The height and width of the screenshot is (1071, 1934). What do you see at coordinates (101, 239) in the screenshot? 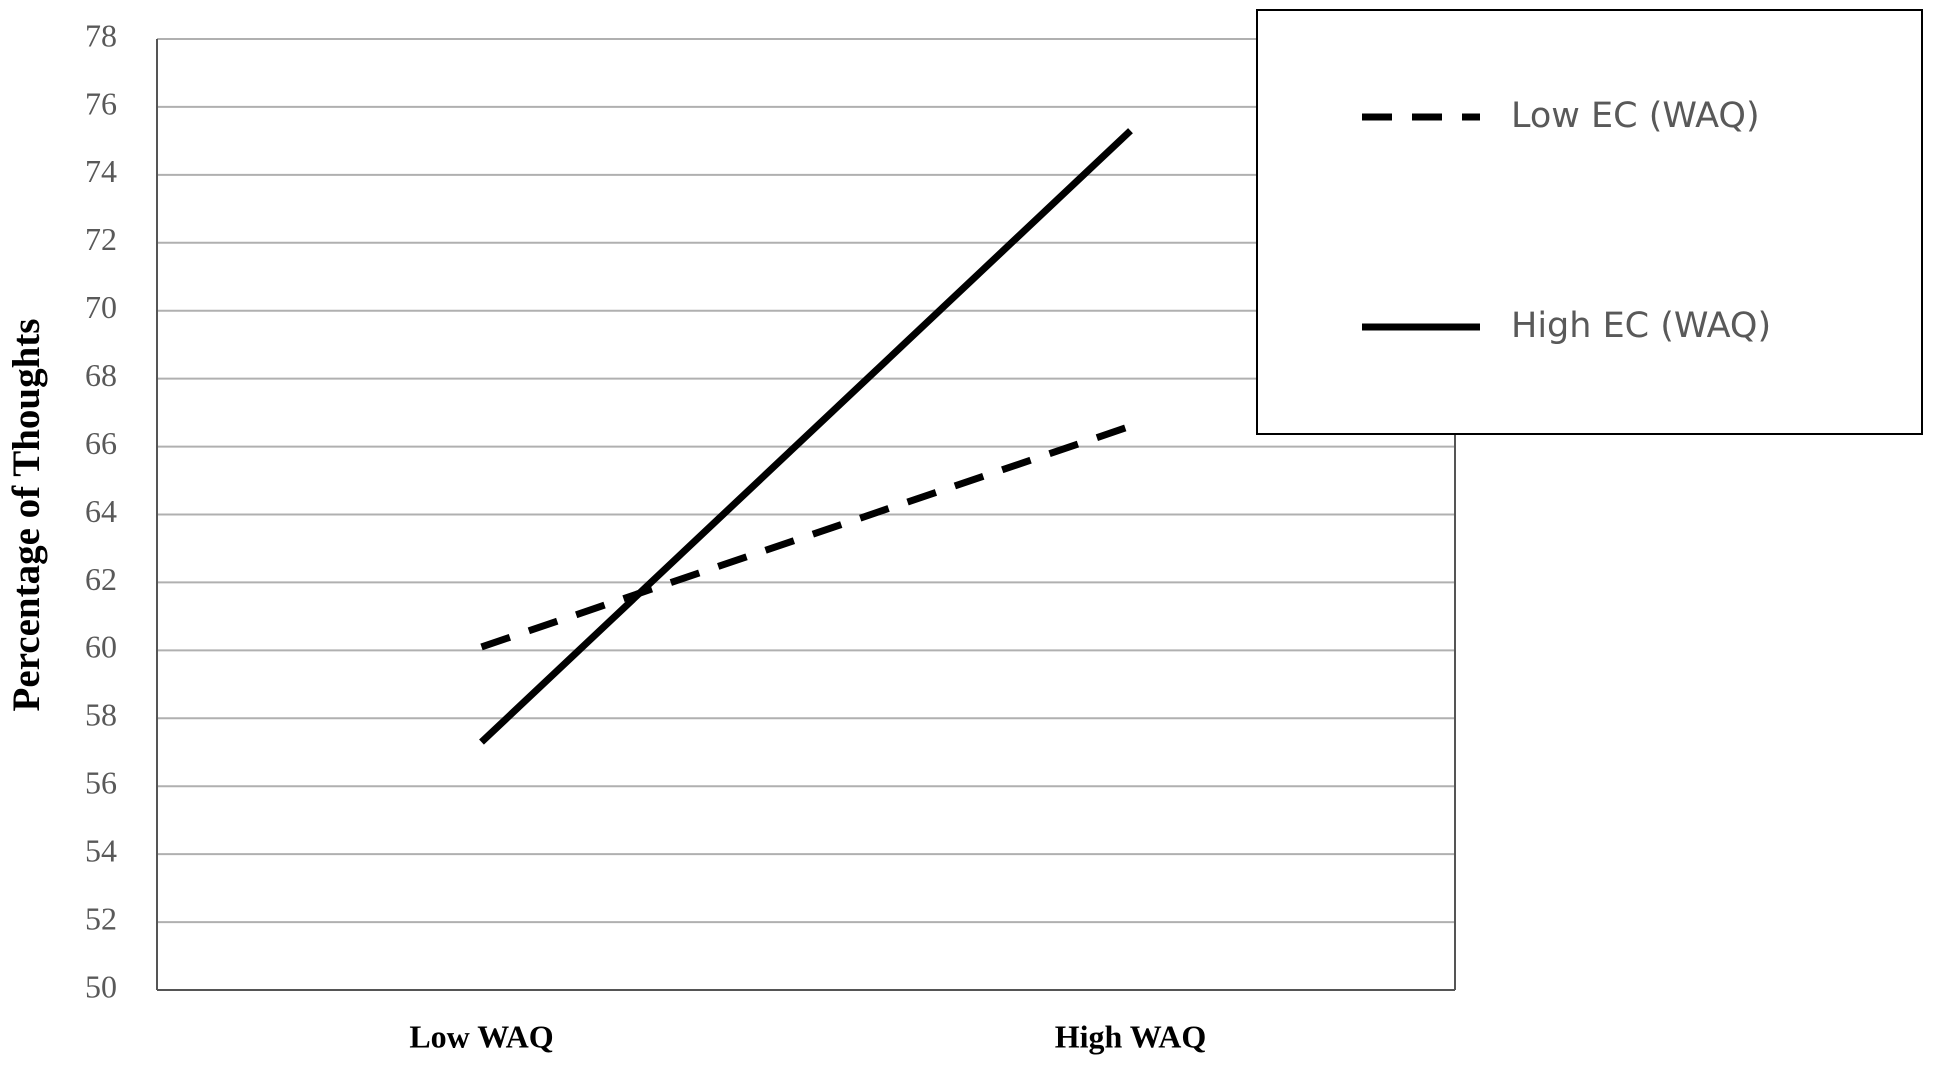
I see `y-tick-label: 72` at bounding box center [101, 239].